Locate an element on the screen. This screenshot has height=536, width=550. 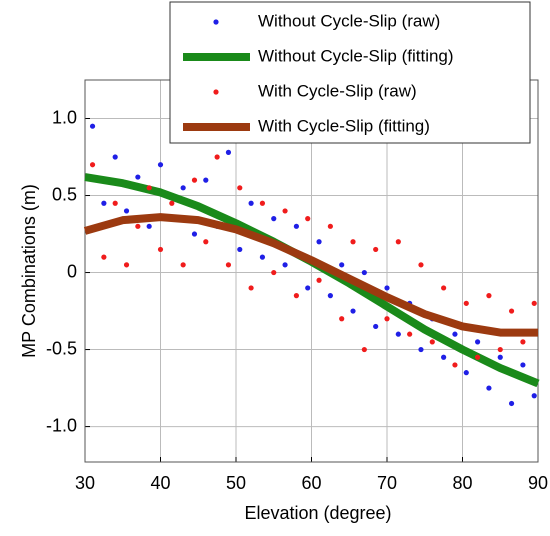
y-tick-label: 0.5 is located at coordinates (64, 194).